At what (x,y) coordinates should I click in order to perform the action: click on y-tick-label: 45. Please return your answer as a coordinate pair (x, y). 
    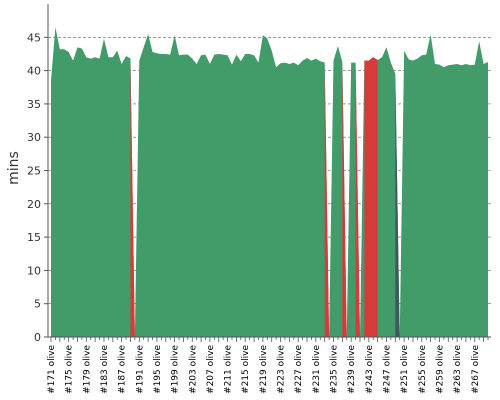
    Looking at the image, I should click on (34, 37).